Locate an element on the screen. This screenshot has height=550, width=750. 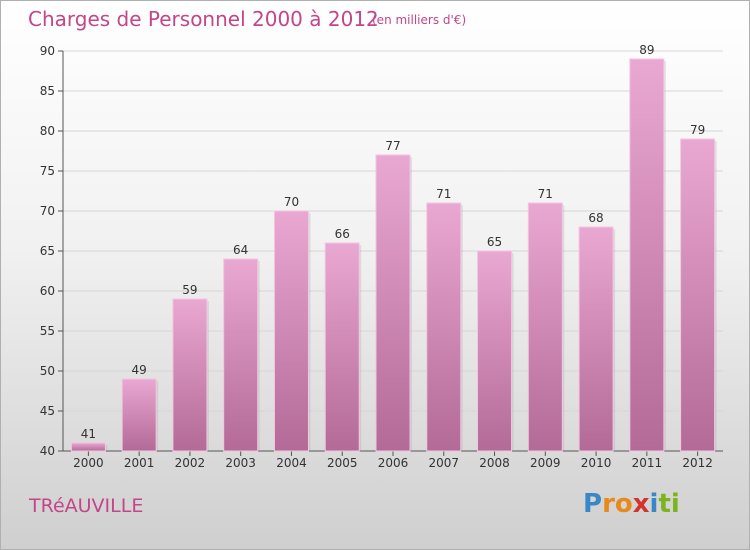
x-tick-label: 2012 is located at coordinates (697, 463).